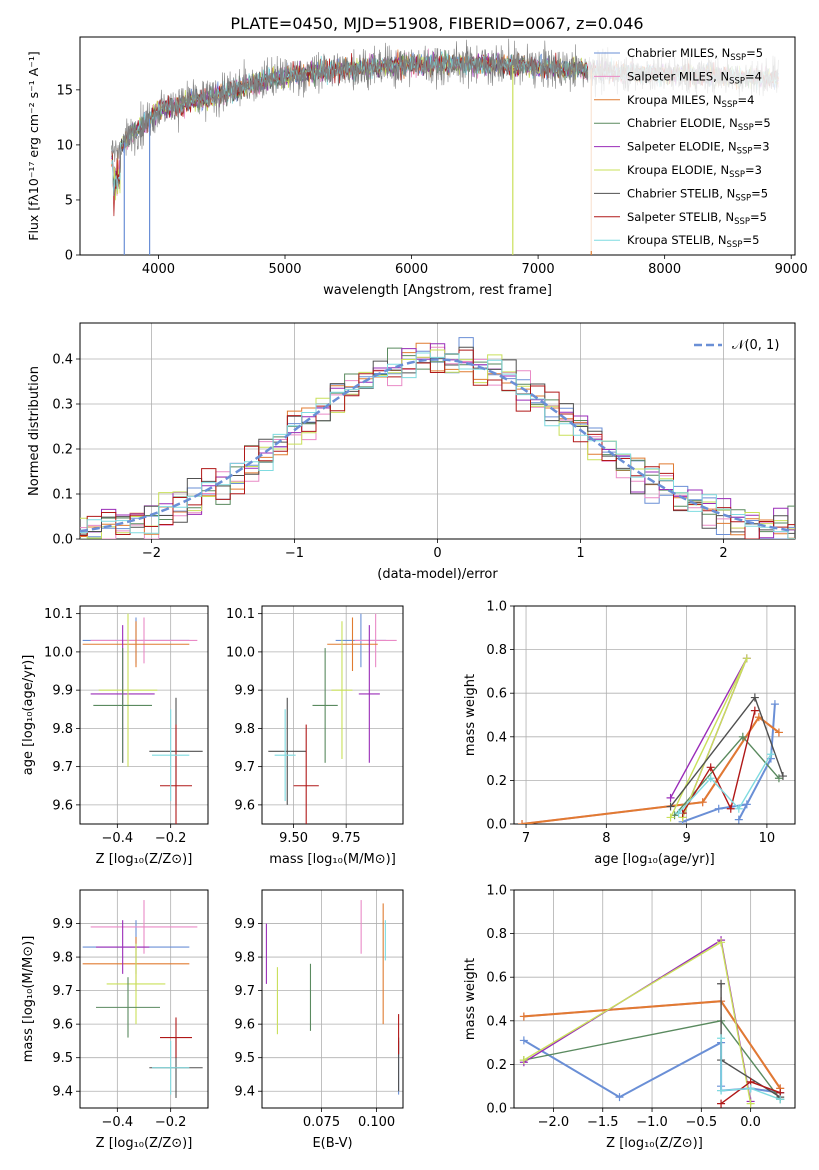 The width and height of the screenshot is (819, 1170). I want to click on y-axis-label: age [log₁₀(age/yr)], so click(28, 715).